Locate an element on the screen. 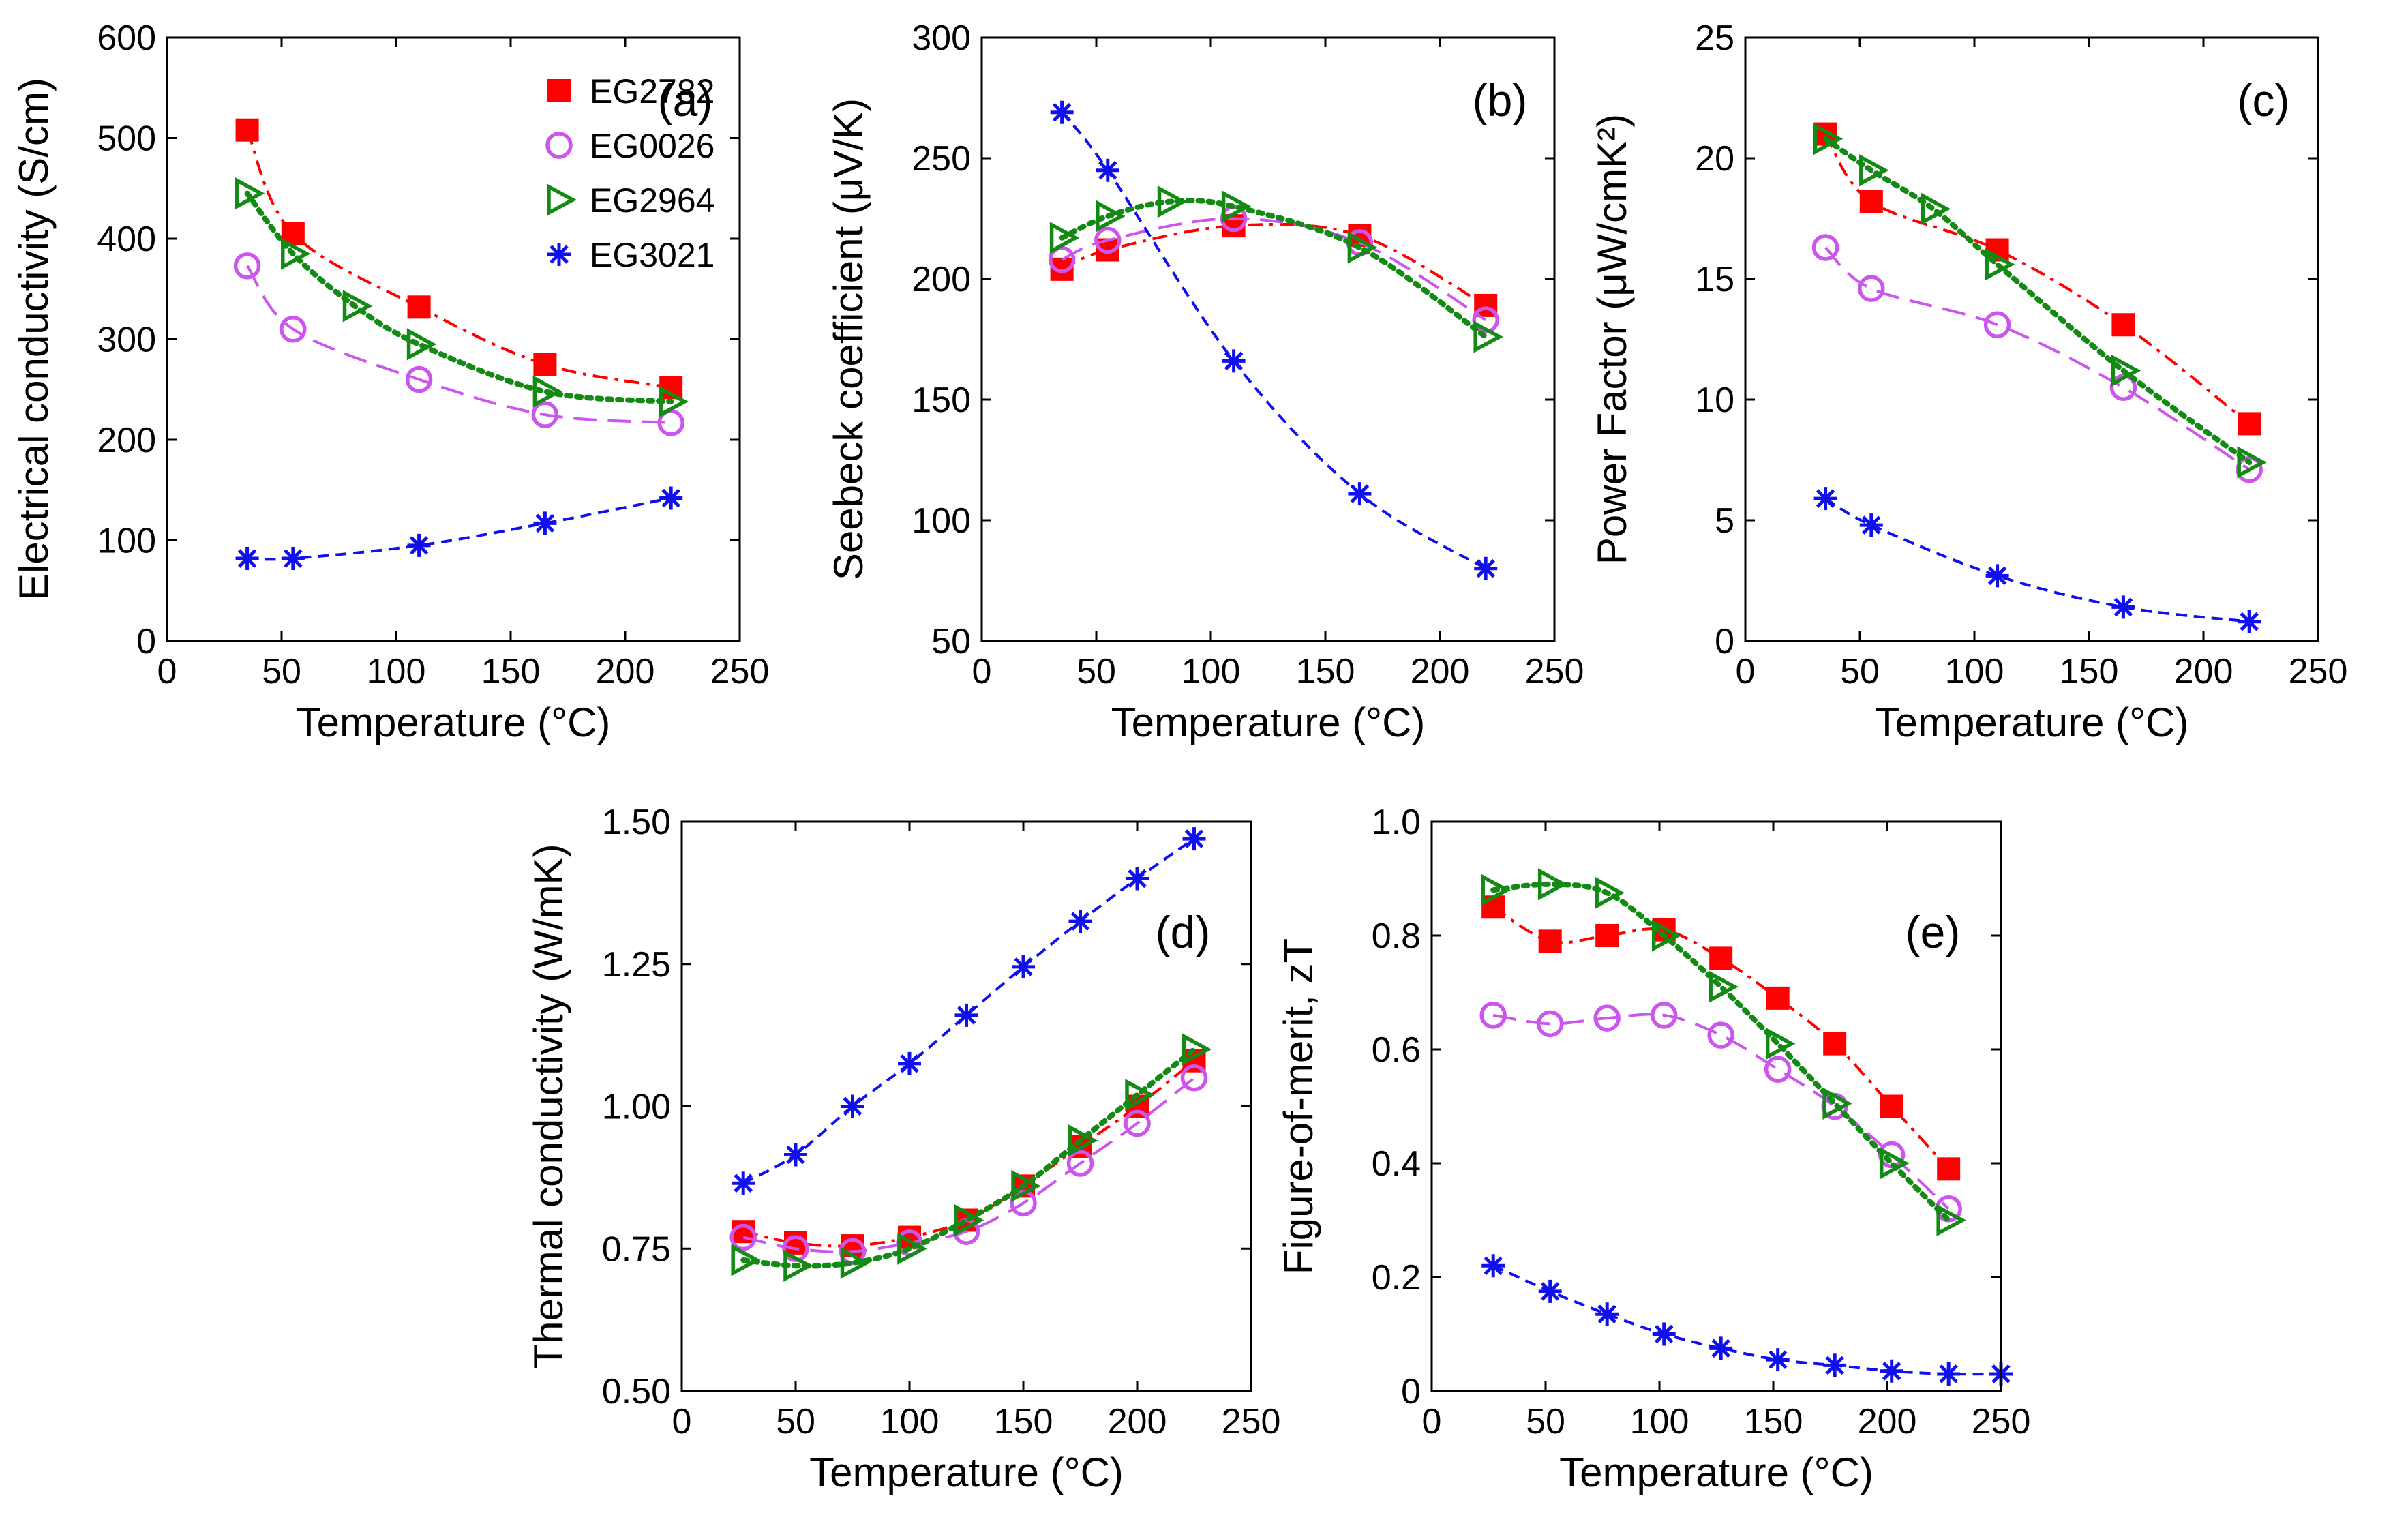 The width and height of the screenshot is (2408, 1526). y-tick-label: 0.2 is located at coordinates (1396, 1278).